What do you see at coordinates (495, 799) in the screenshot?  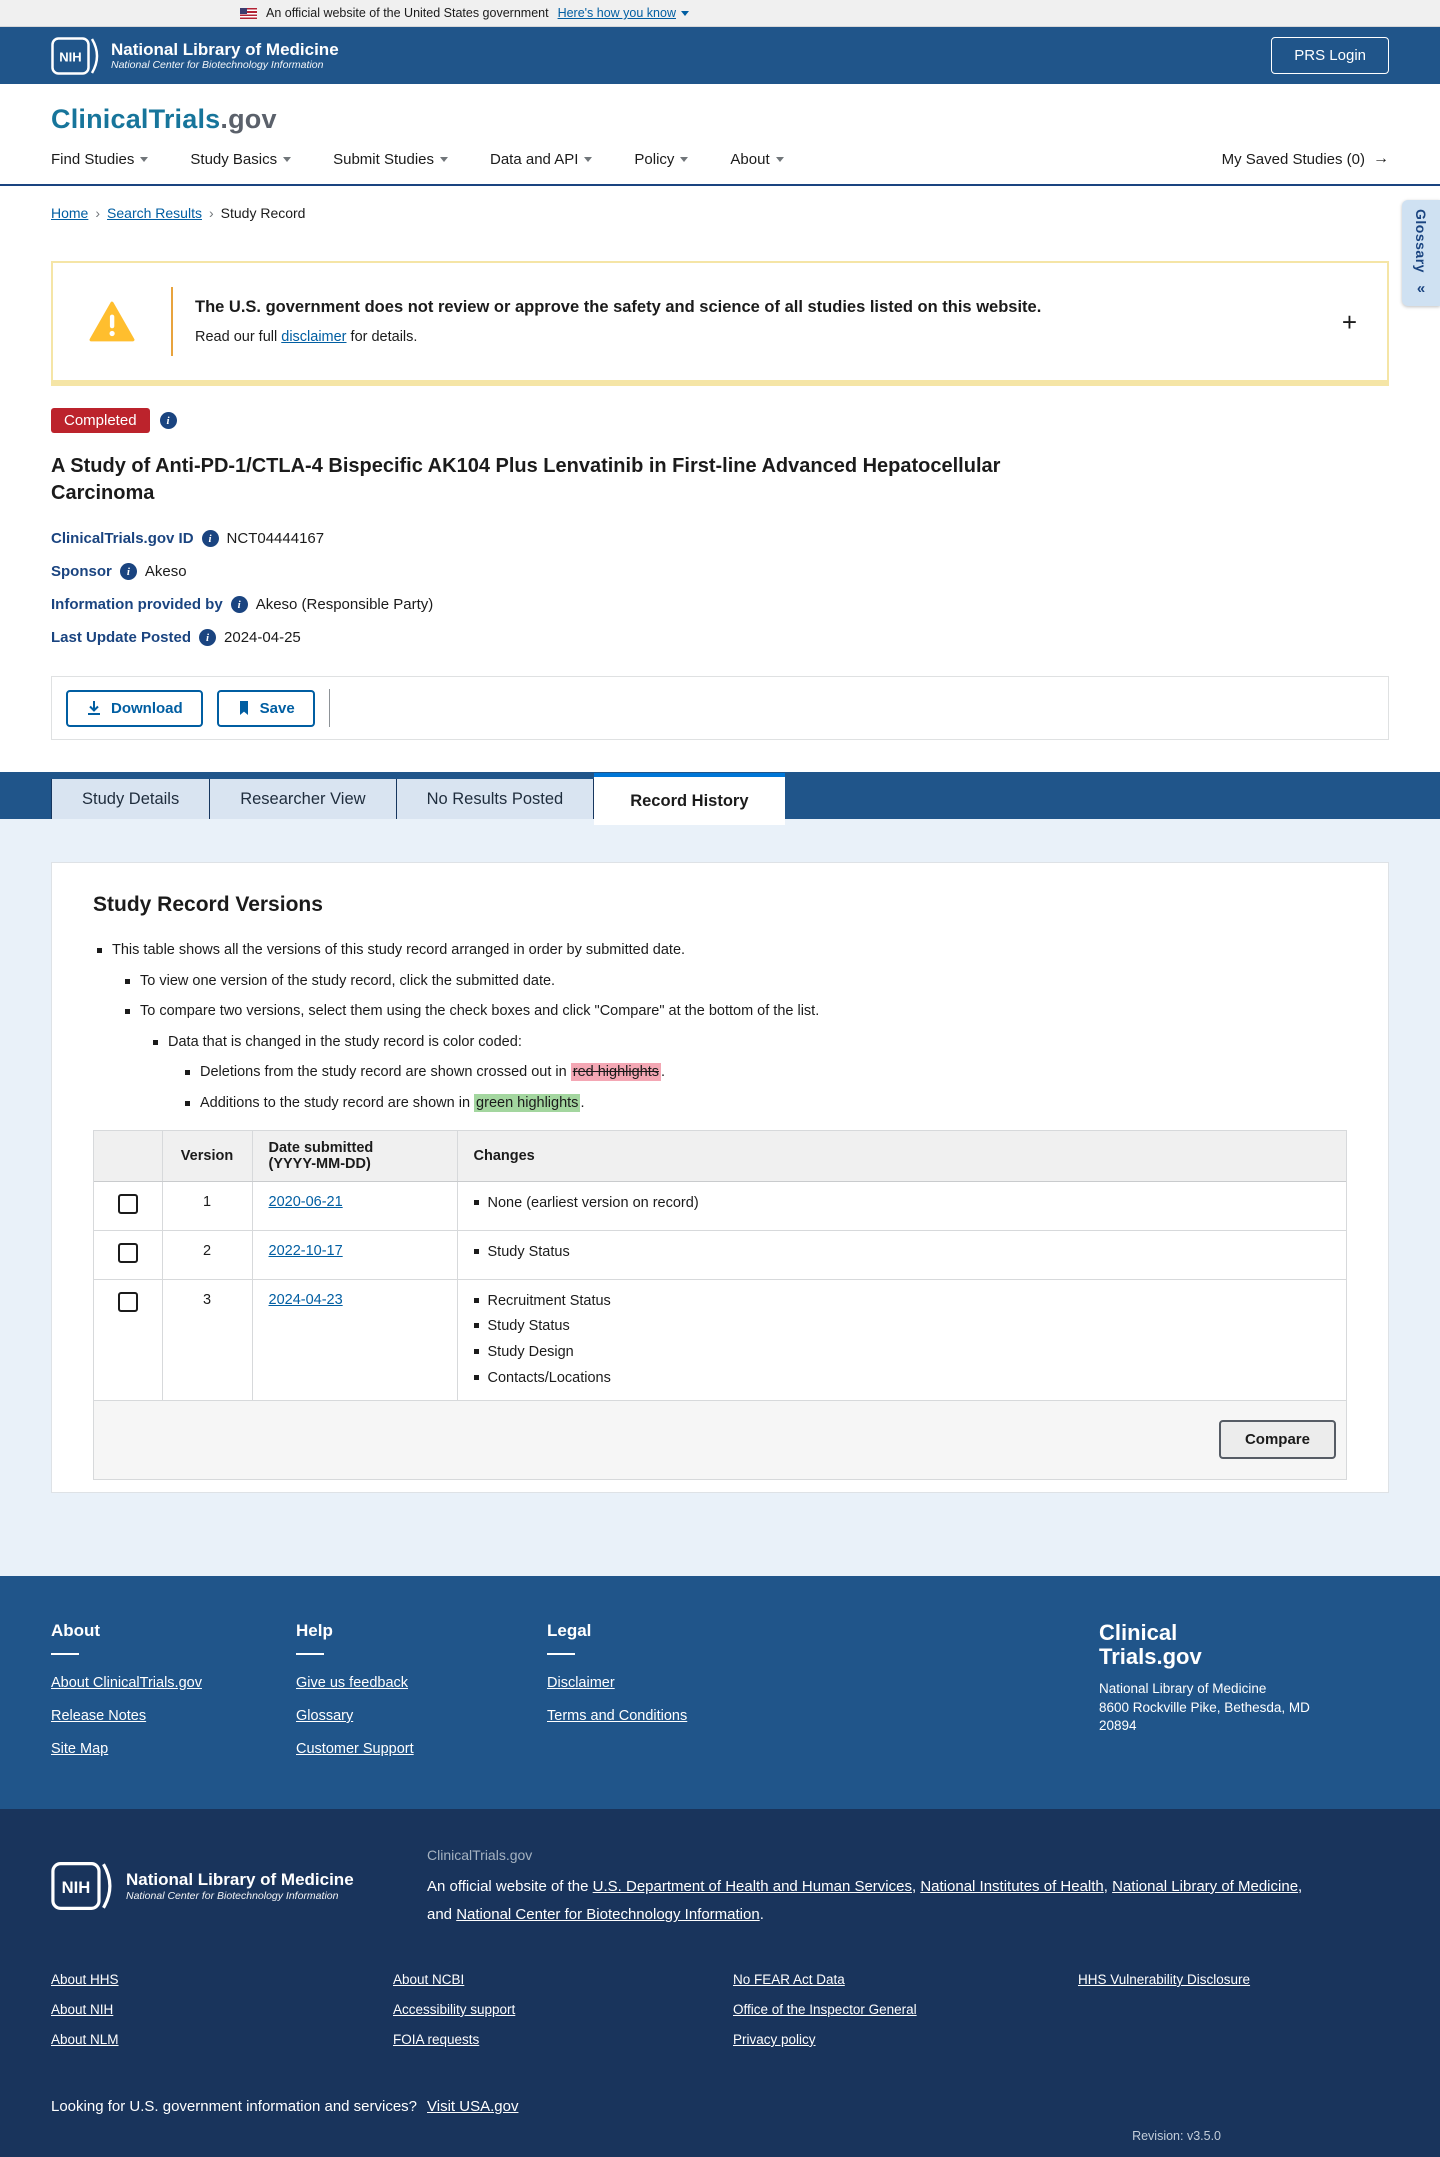 I see `tab-no-results-posted: No Results Posted` at bounding box center [495, 799].